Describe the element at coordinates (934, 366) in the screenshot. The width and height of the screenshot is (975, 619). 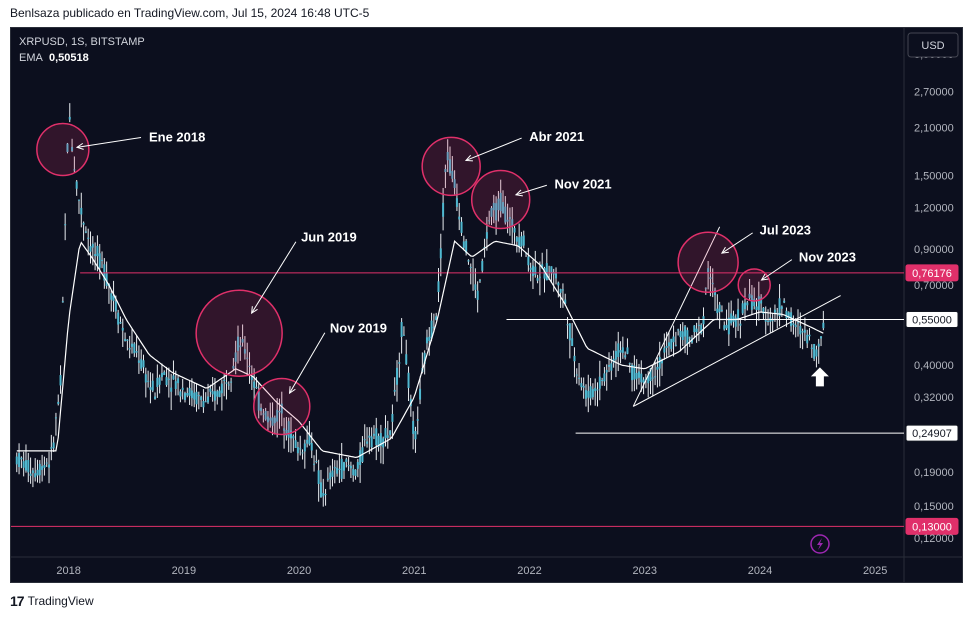
I see `y-tick-label: 0,40000` at that location.